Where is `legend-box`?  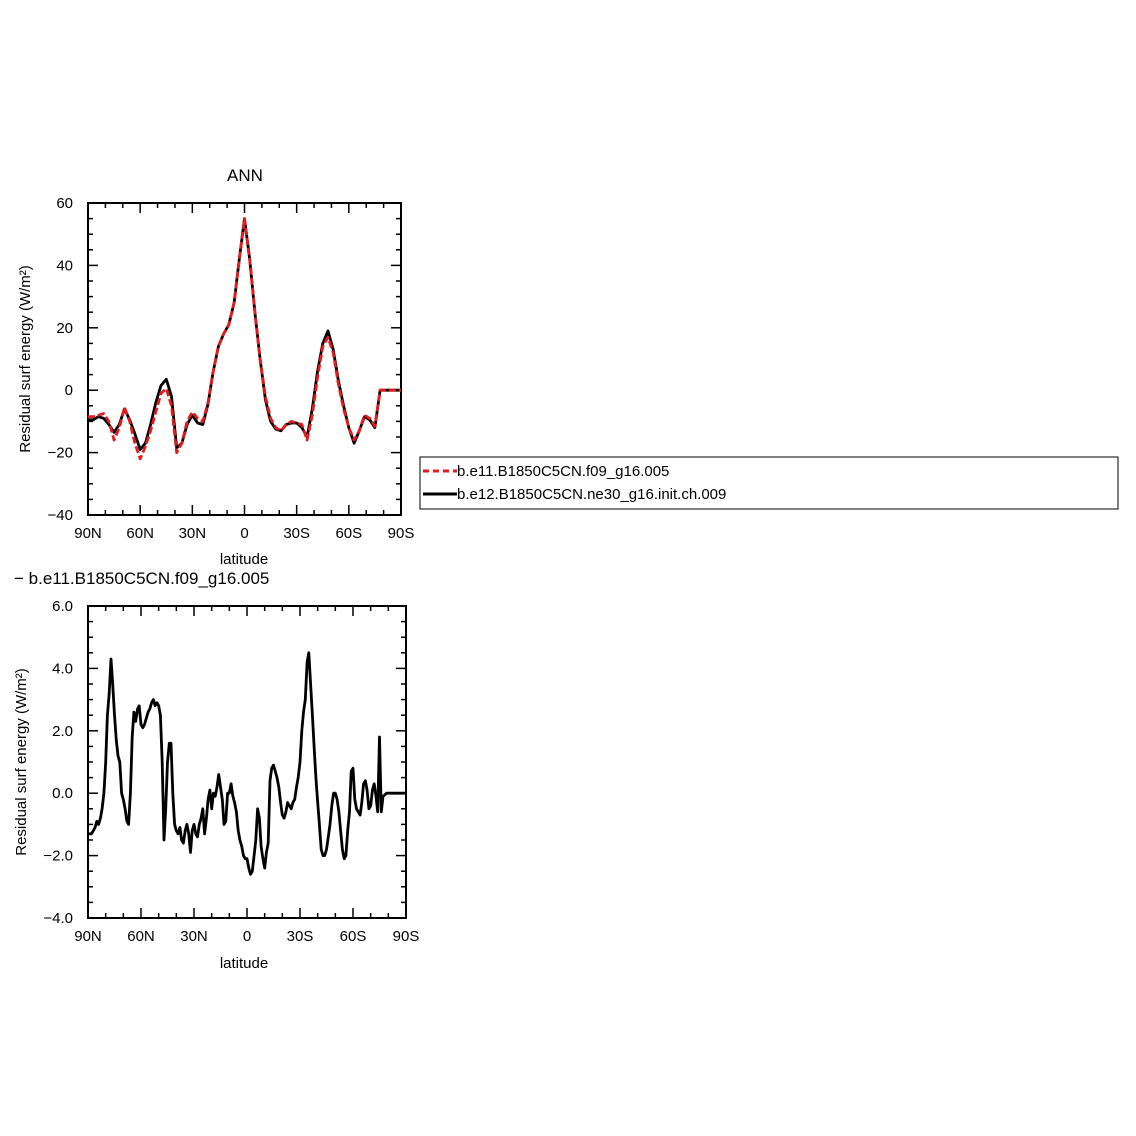
legend-box is located at coordinates (769, 483).